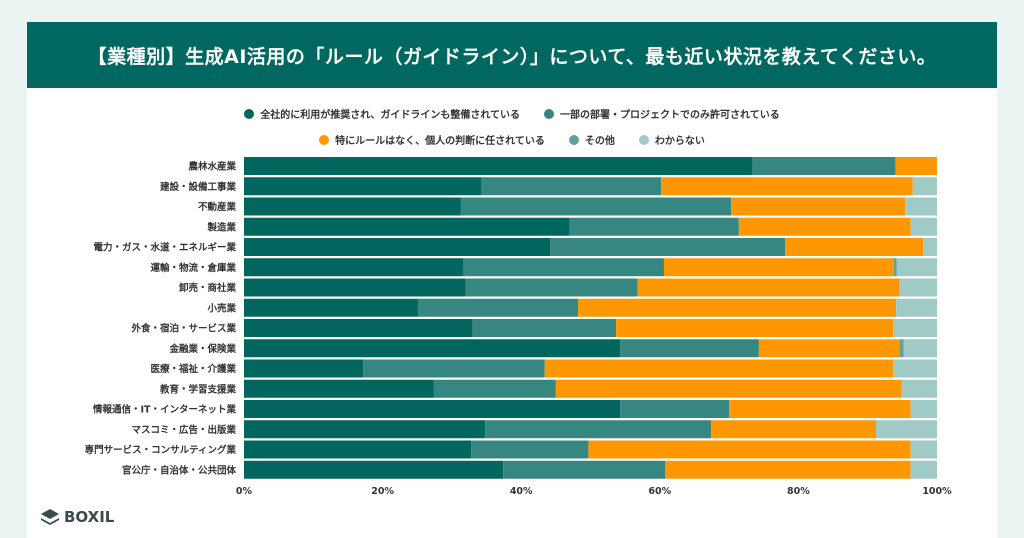  Describe the element at coordinates (198, 389) in the screenshot. I see `category-label: 教育・学習支援業` at that location.